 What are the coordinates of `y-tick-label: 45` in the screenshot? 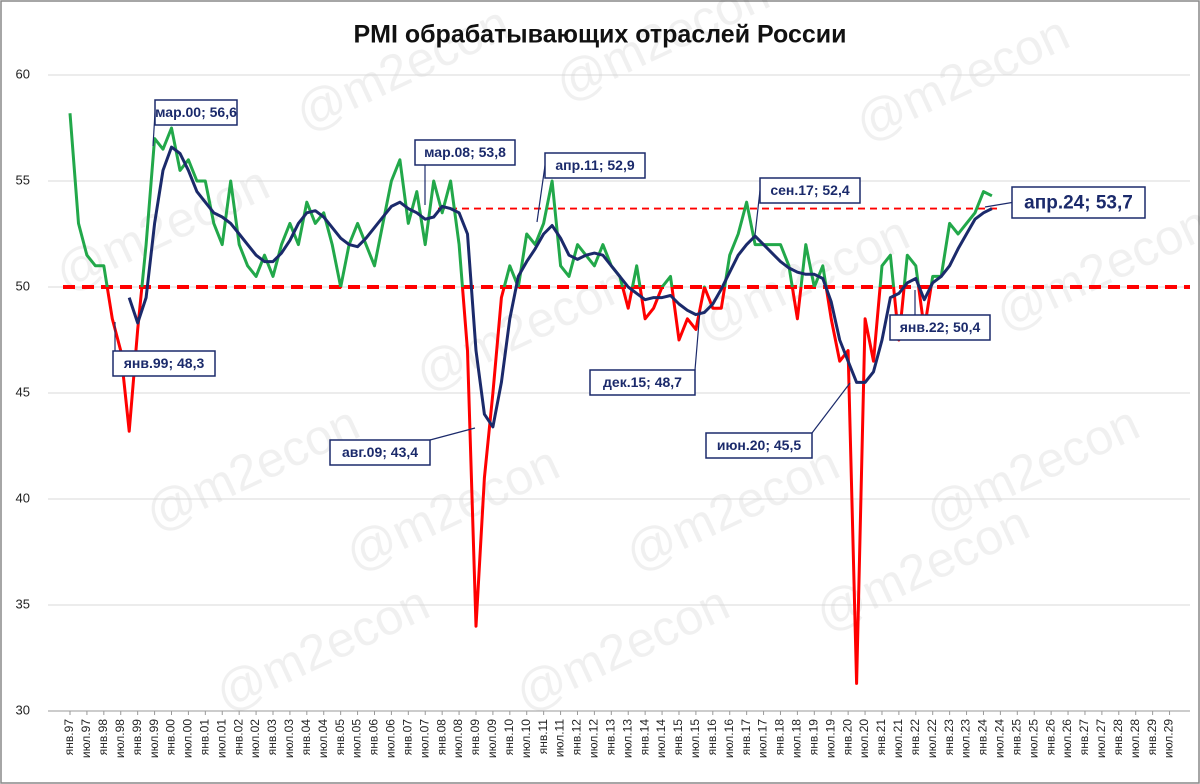 It's located at (23, 391).